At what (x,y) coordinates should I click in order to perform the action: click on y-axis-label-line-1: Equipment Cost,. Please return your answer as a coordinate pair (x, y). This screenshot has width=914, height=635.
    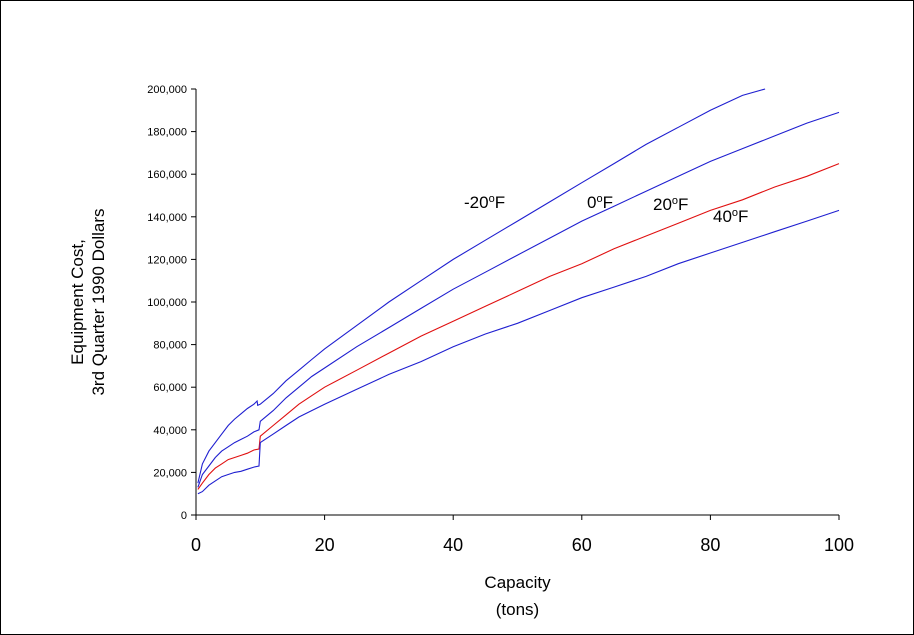
    Looking at the image, I should click on (77, 302).